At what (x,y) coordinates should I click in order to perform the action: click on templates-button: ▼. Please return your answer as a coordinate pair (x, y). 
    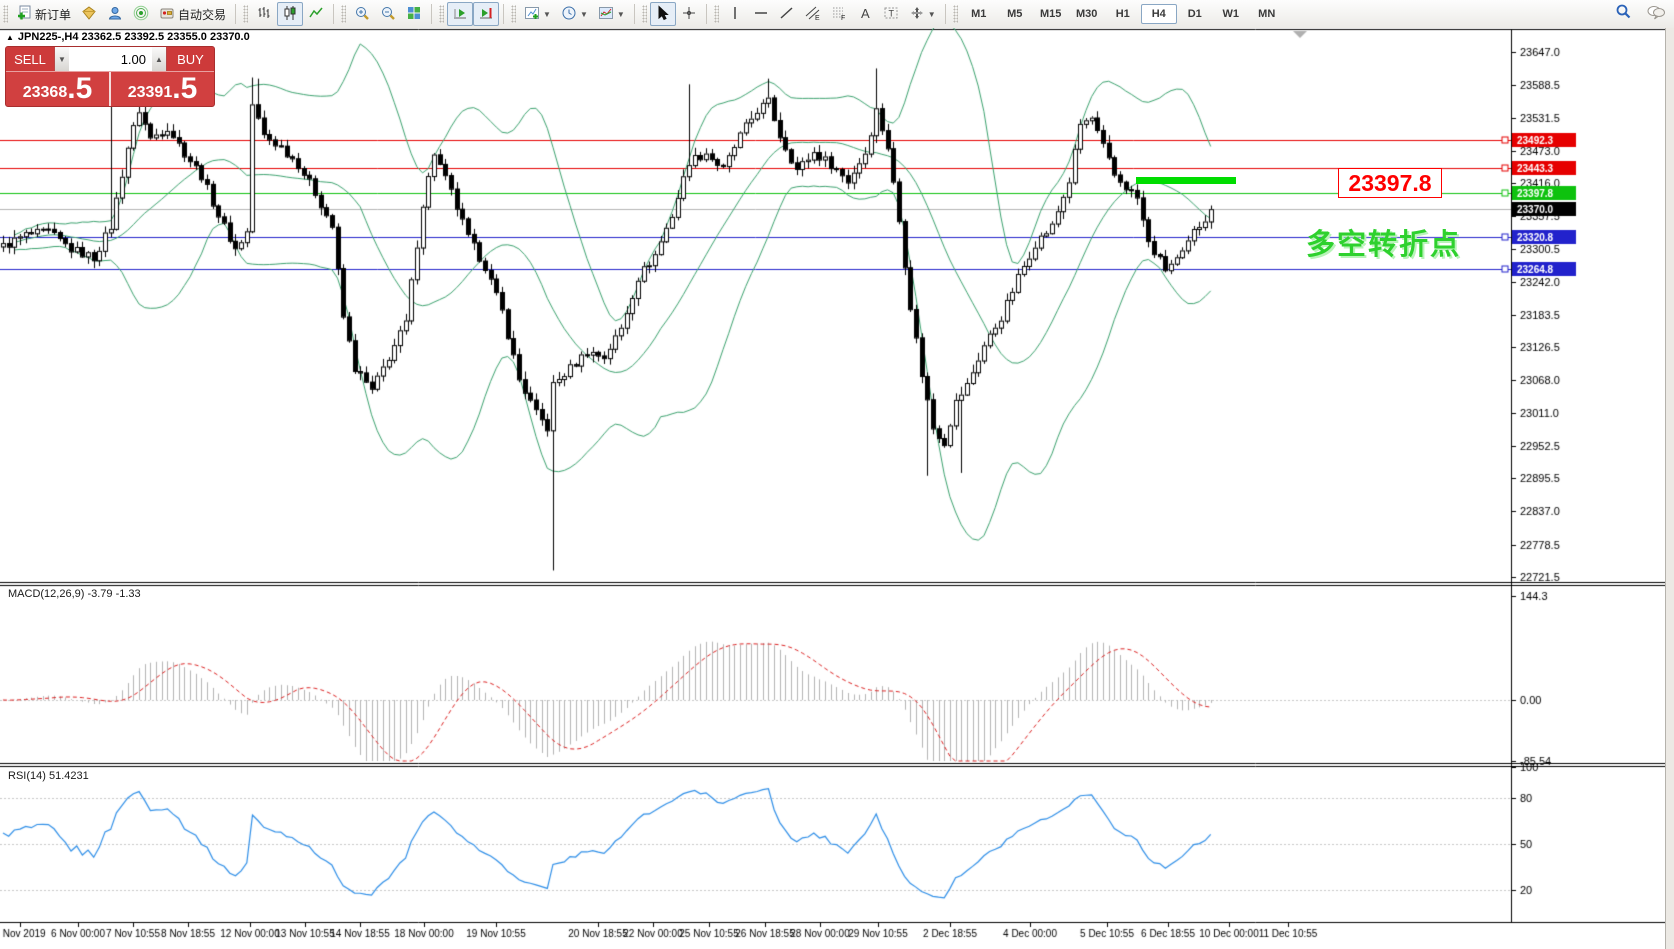
    Looking at the image, I should click on (611, 14).